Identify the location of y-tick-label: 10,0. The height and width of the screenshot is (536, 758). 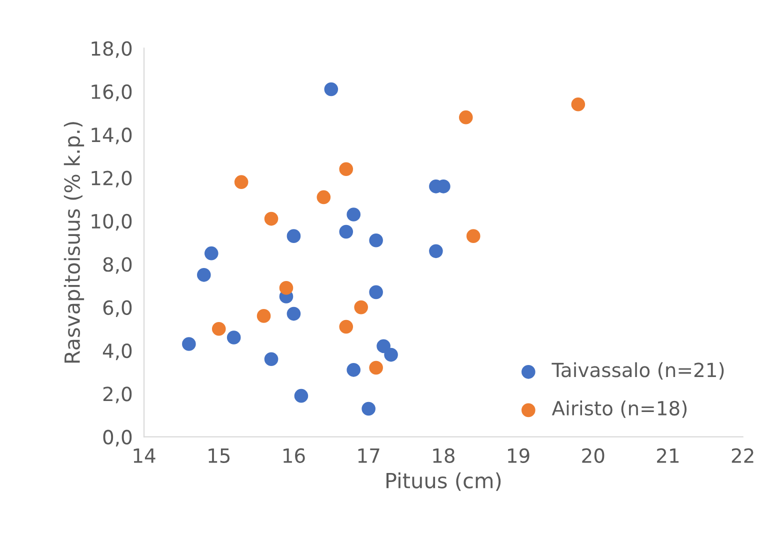
(112, 222).